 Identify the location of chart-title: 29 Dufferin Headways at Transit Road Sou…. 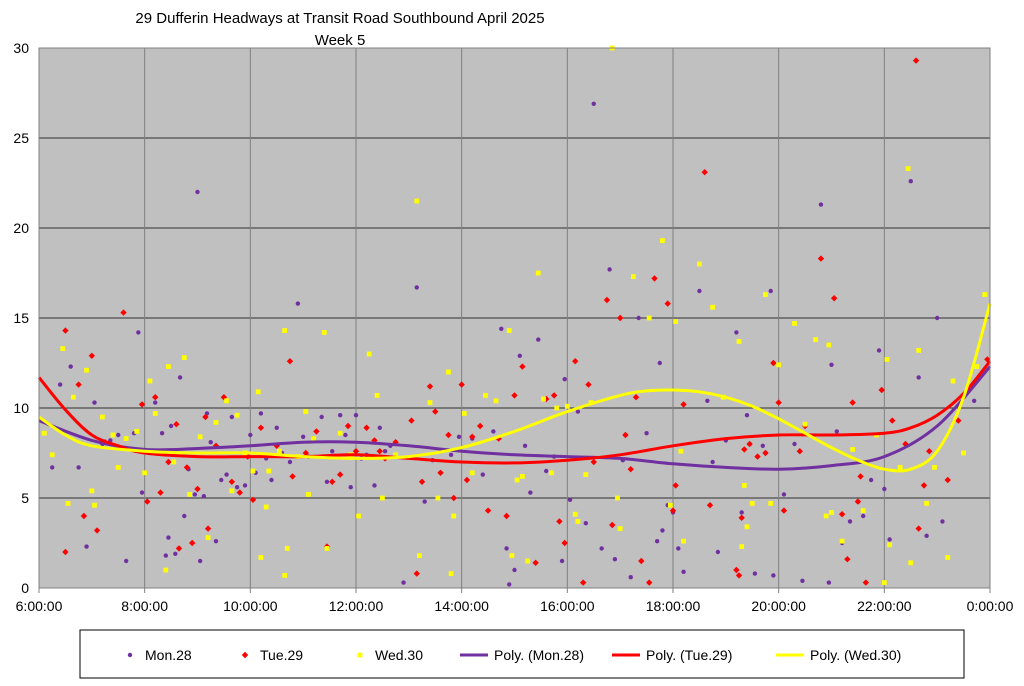
(339, 18).